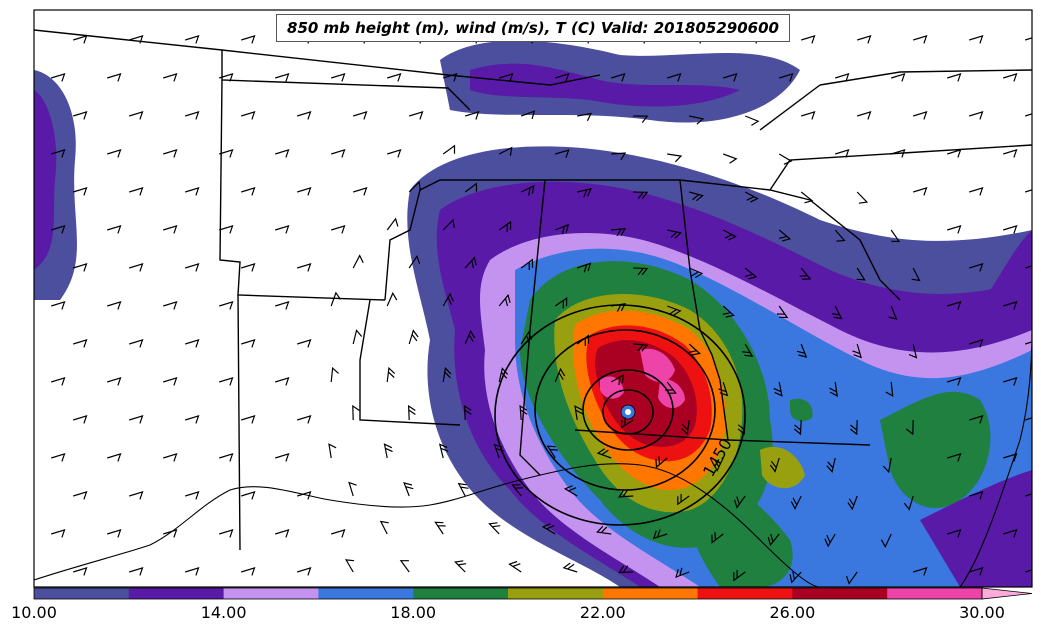 The height and width of the screenshot is (633, 1041). I want to click on colorbar-tick-label: 30.00, so click(982, 612).